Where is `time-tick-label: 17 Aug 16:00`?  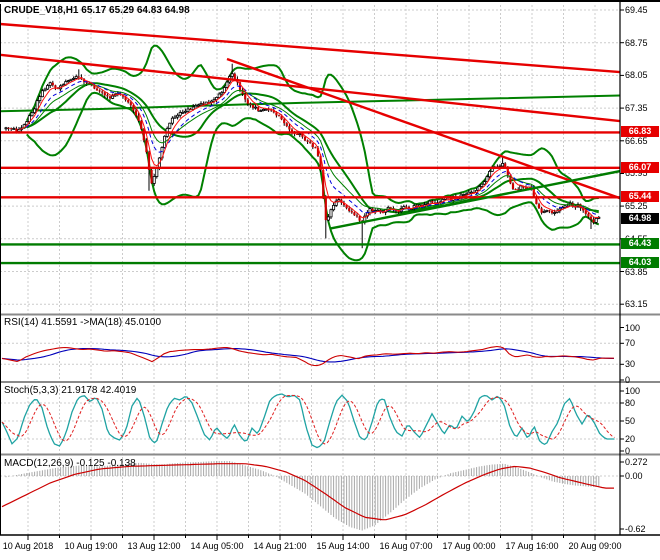 time-tick-label: 17 Aug 16:00 is located at coordinates (532, 546).